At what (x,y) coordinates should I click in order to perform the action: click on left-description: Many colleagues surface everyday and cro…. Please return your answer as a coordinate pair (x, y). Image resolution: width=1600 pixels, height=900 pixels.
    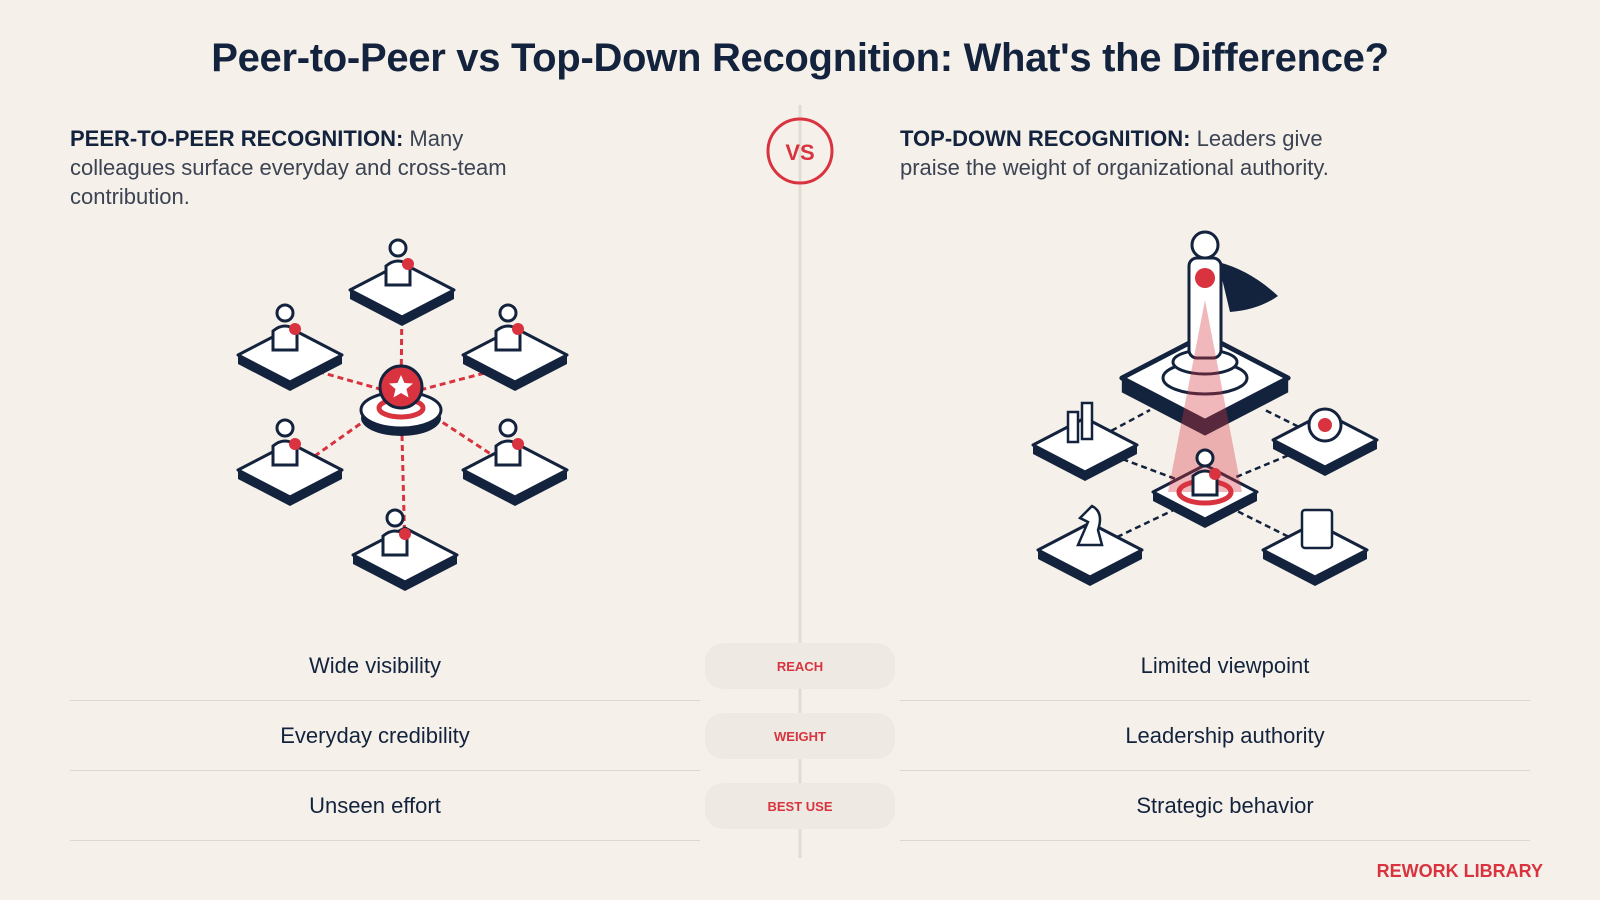
    Looking at the image, I should click on (288, 167).